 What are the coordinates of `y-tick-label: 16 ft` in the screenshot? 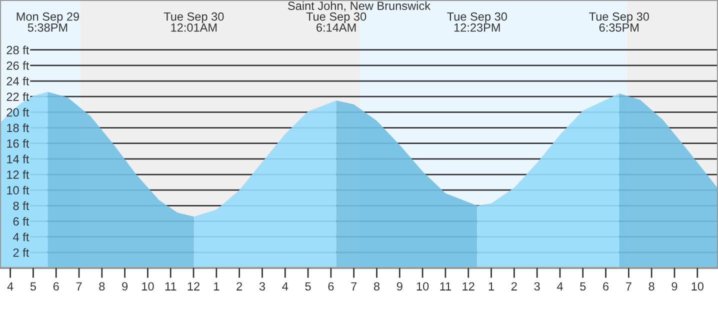 It's located at (18, 143).